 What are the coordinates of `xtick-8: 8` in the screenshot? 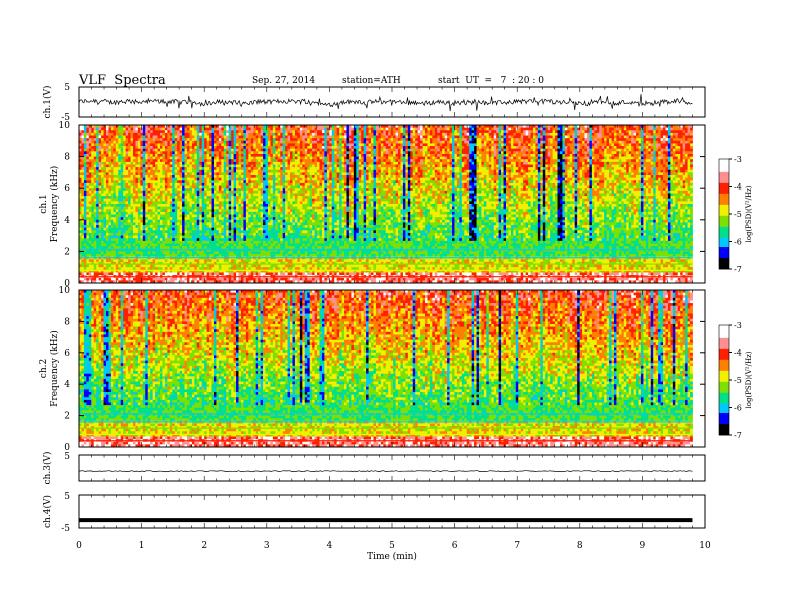 It's located at (580, 546).